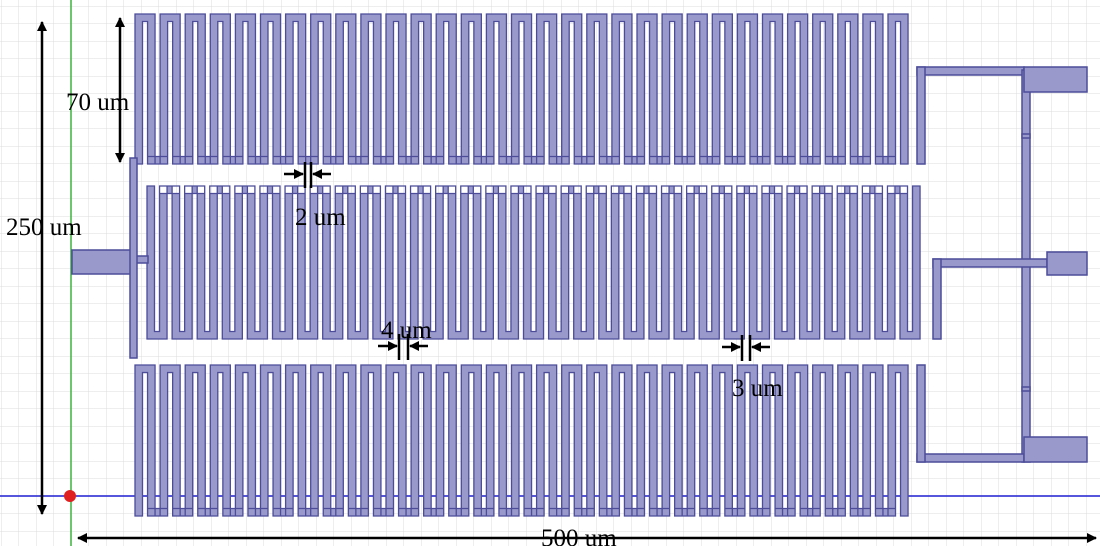 This screenshot has width=1100, height=546. I want to click on left-vertical-trace, so click(133, 258).